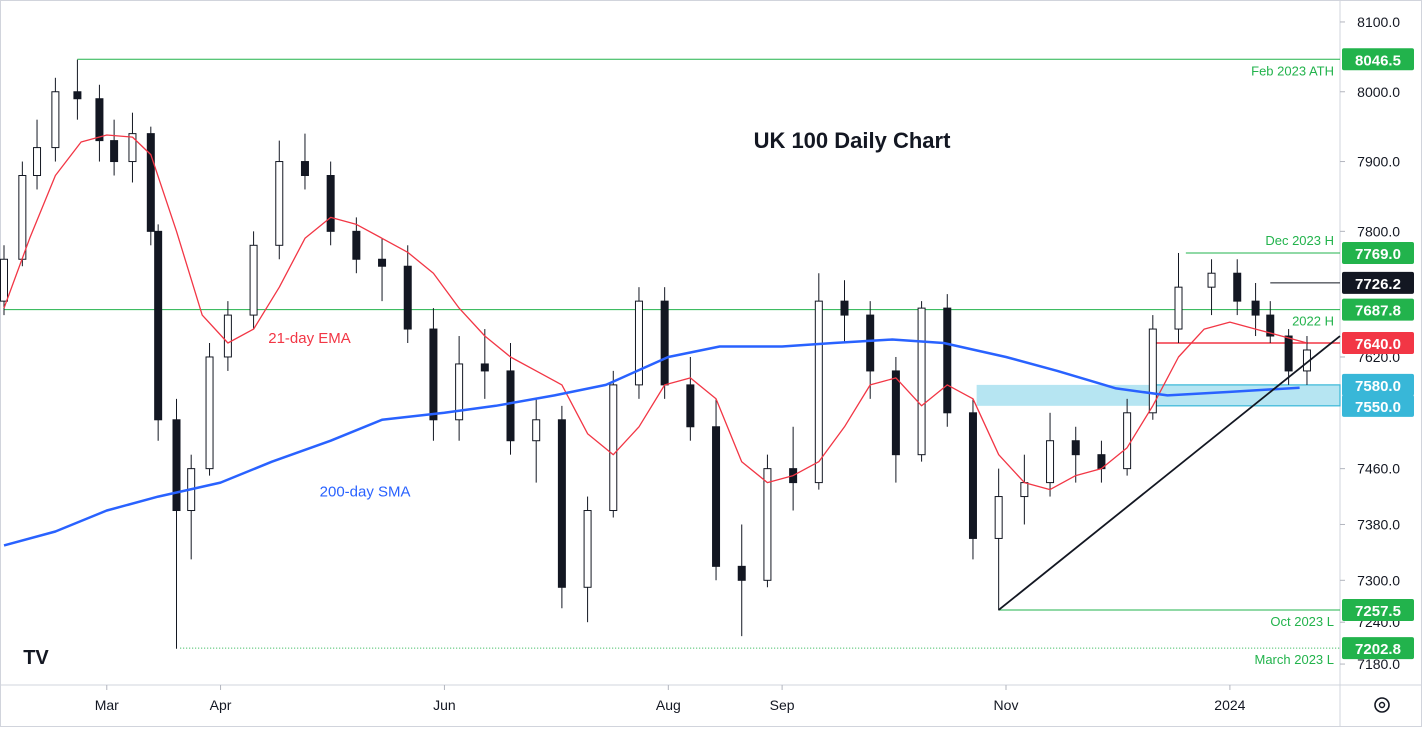 The width and height of the screenshot is (1422, 732). Describe the element at coordinates (339, 415) in the screenshot. I see `annotations-layer: 21-day EMA 200-day SMA` at that location.